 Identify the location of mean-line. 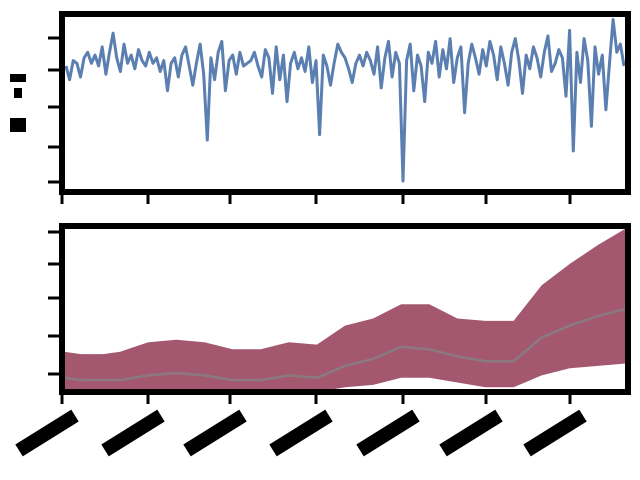
(345, 344).